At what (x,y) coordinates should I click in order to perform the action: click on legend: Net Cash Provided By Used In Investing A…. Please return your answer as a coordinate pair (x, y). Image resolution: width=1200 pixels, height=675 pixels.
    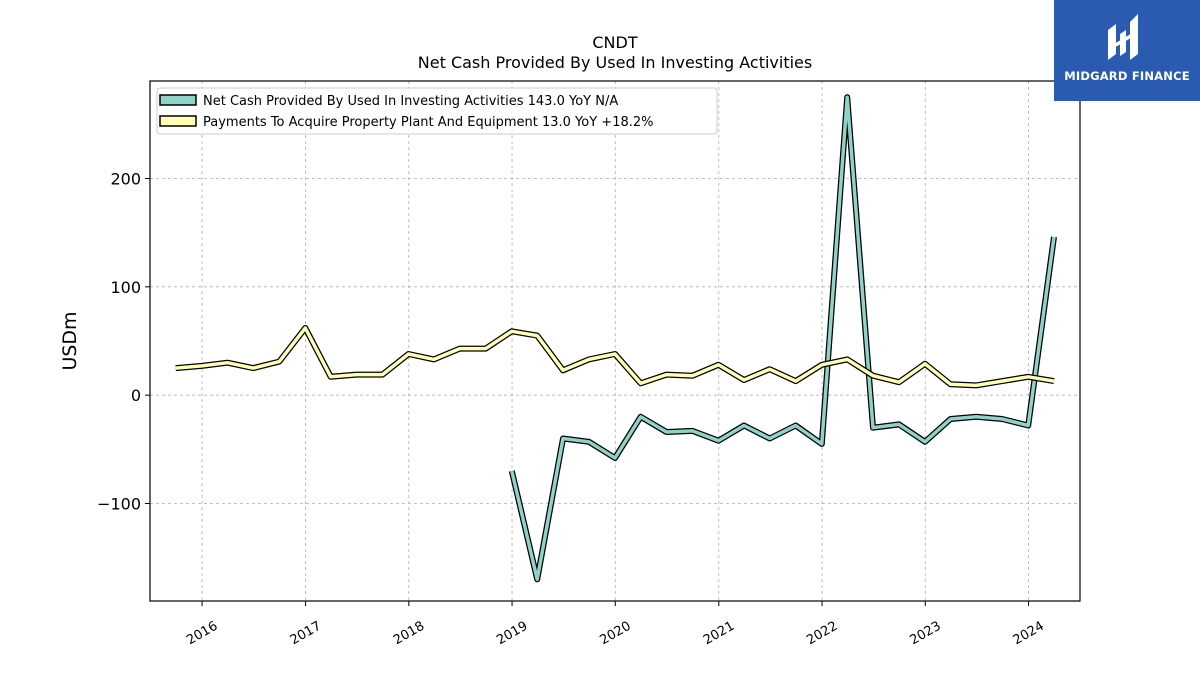
    Looking at the image, I should click on (437, 111).